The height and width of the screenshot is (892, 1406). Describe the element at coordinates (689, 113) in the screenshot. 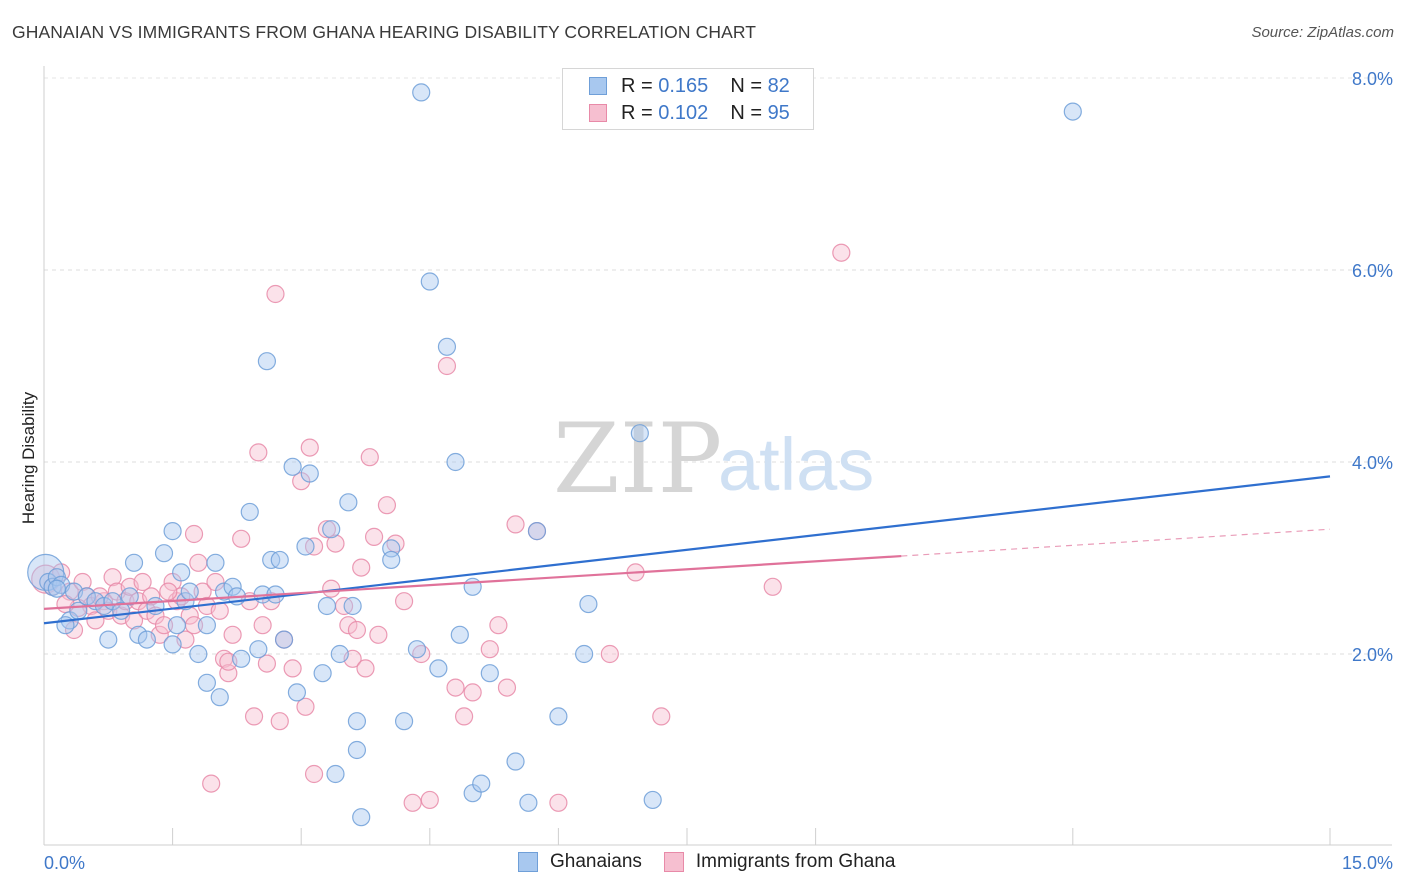

I see `legend-row-immigrants: R = 0.102 N = 95` at that location.